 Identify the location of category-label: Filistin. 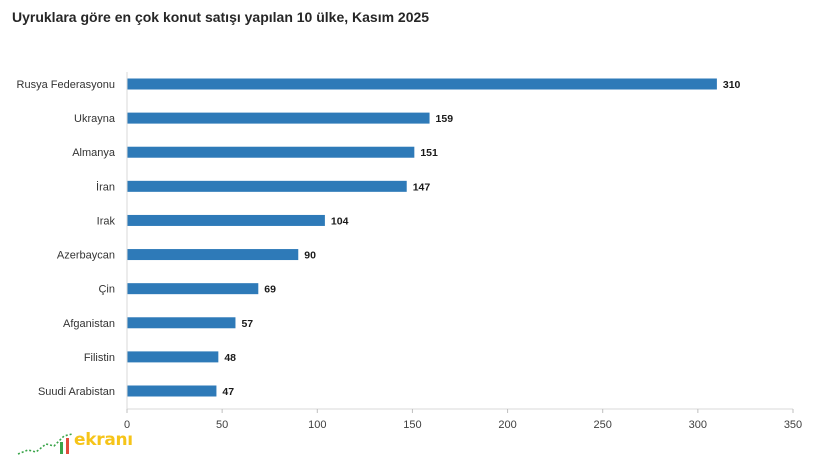
(99, 358).